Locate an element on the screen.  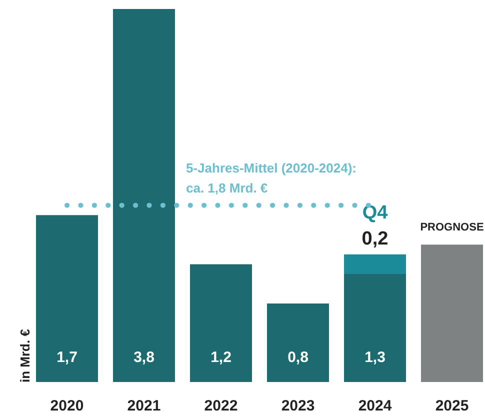
ref-line-label: 5-Jahres-Mittel (2020-2024): ca. 1,8 Mrd. € is located at coordinates (271, 178).